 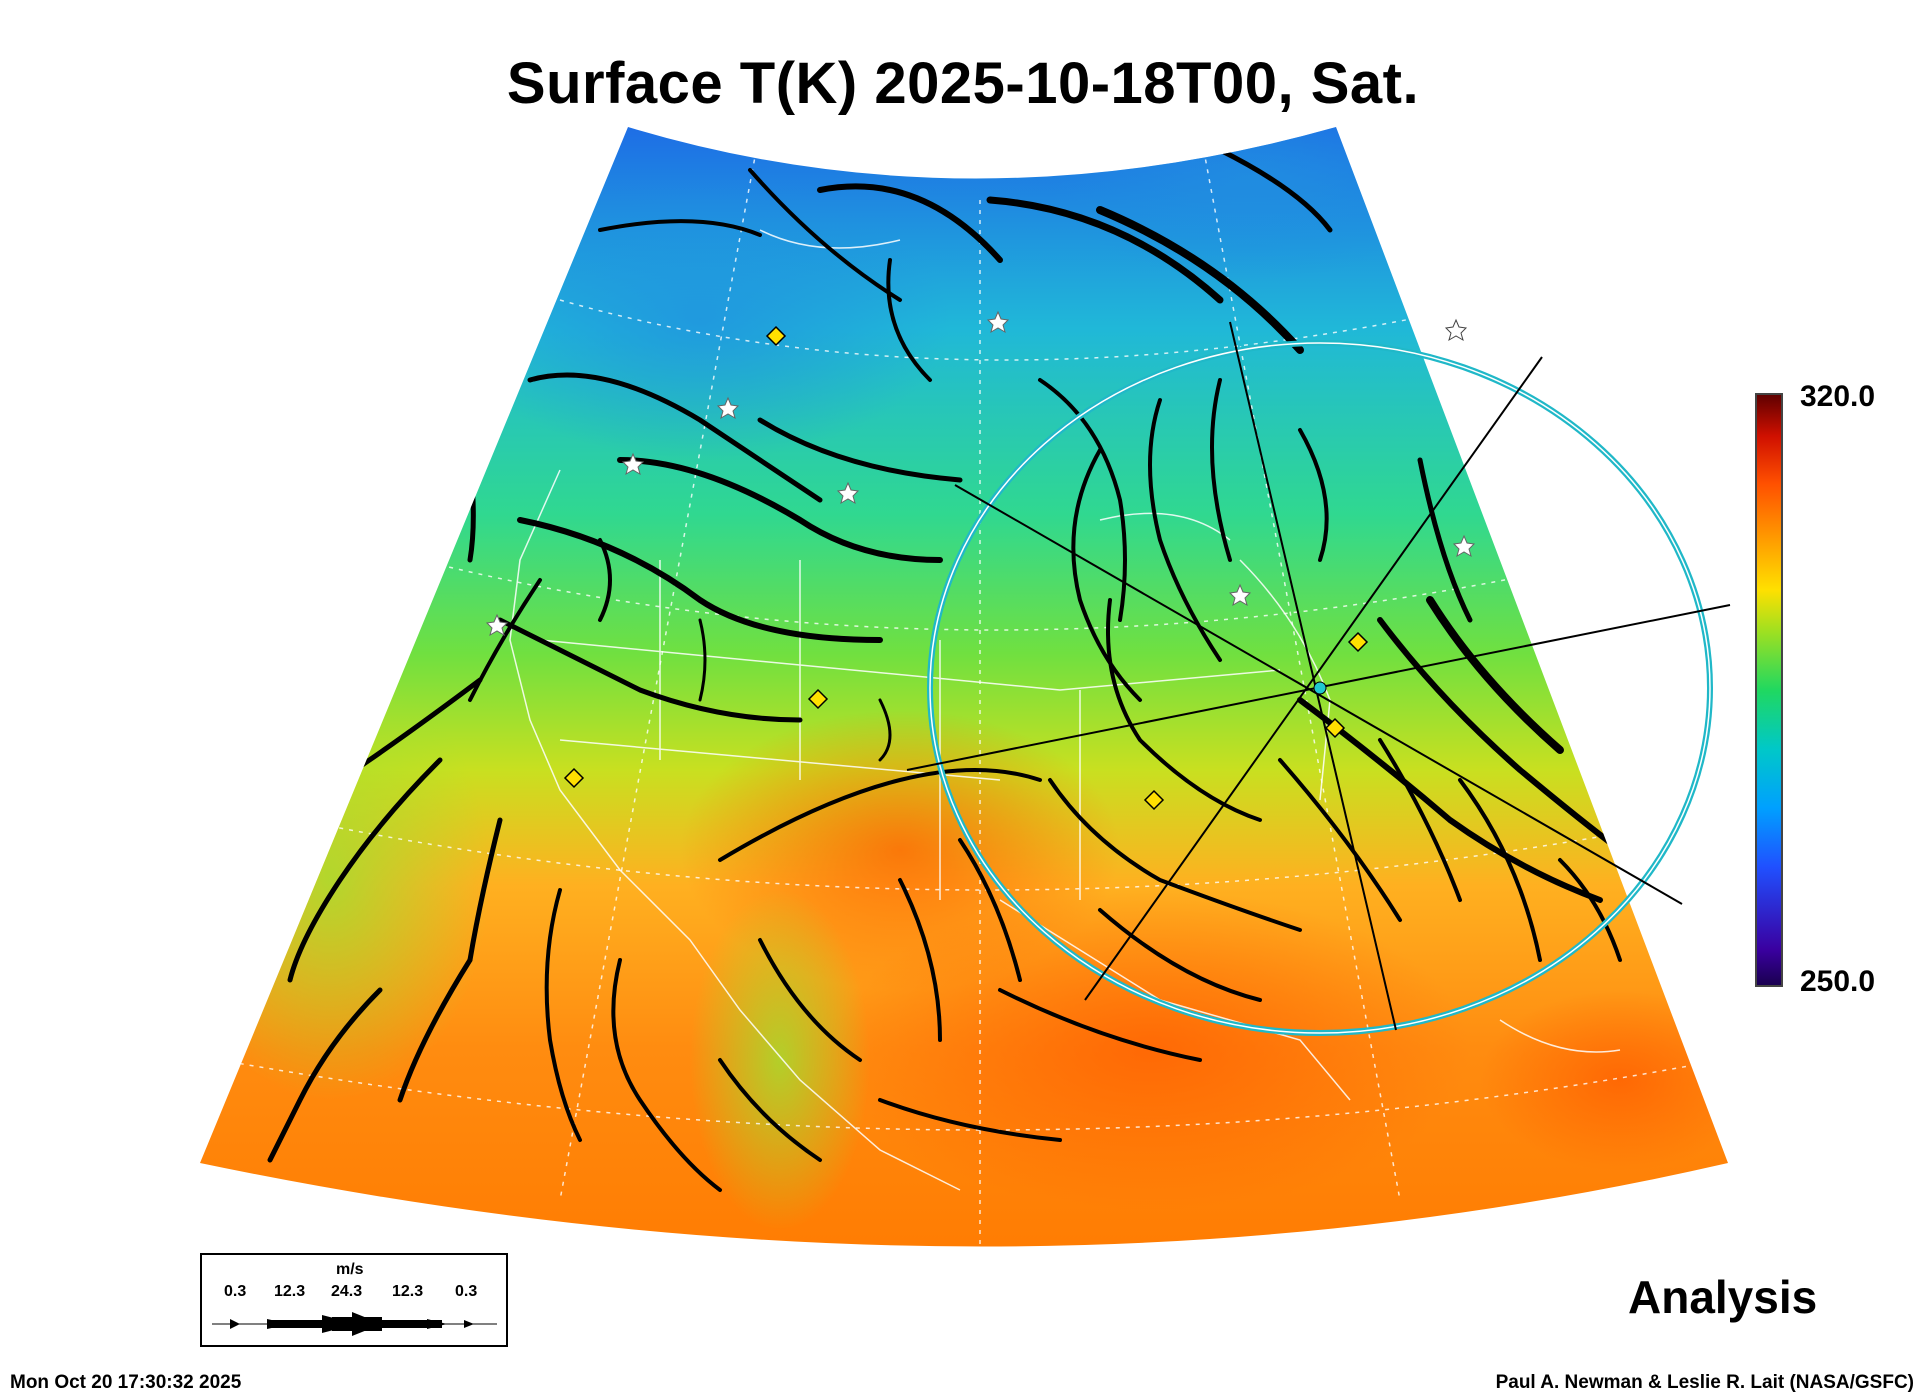 I want to click on wind-speed-legend: m/s 0.3 12.3 24.3 12.3 0.3, so click(x=354, y=1300).